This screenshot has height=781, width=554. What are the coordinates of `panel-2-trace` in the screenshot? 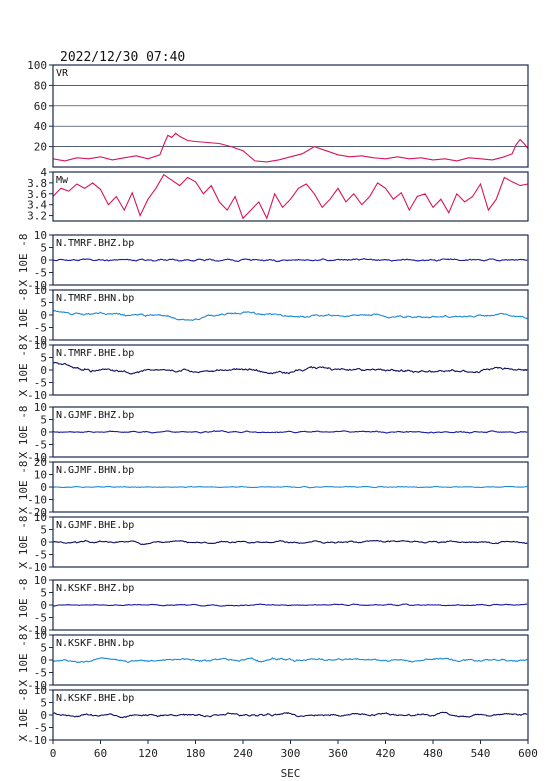 It's located at (290, 196).